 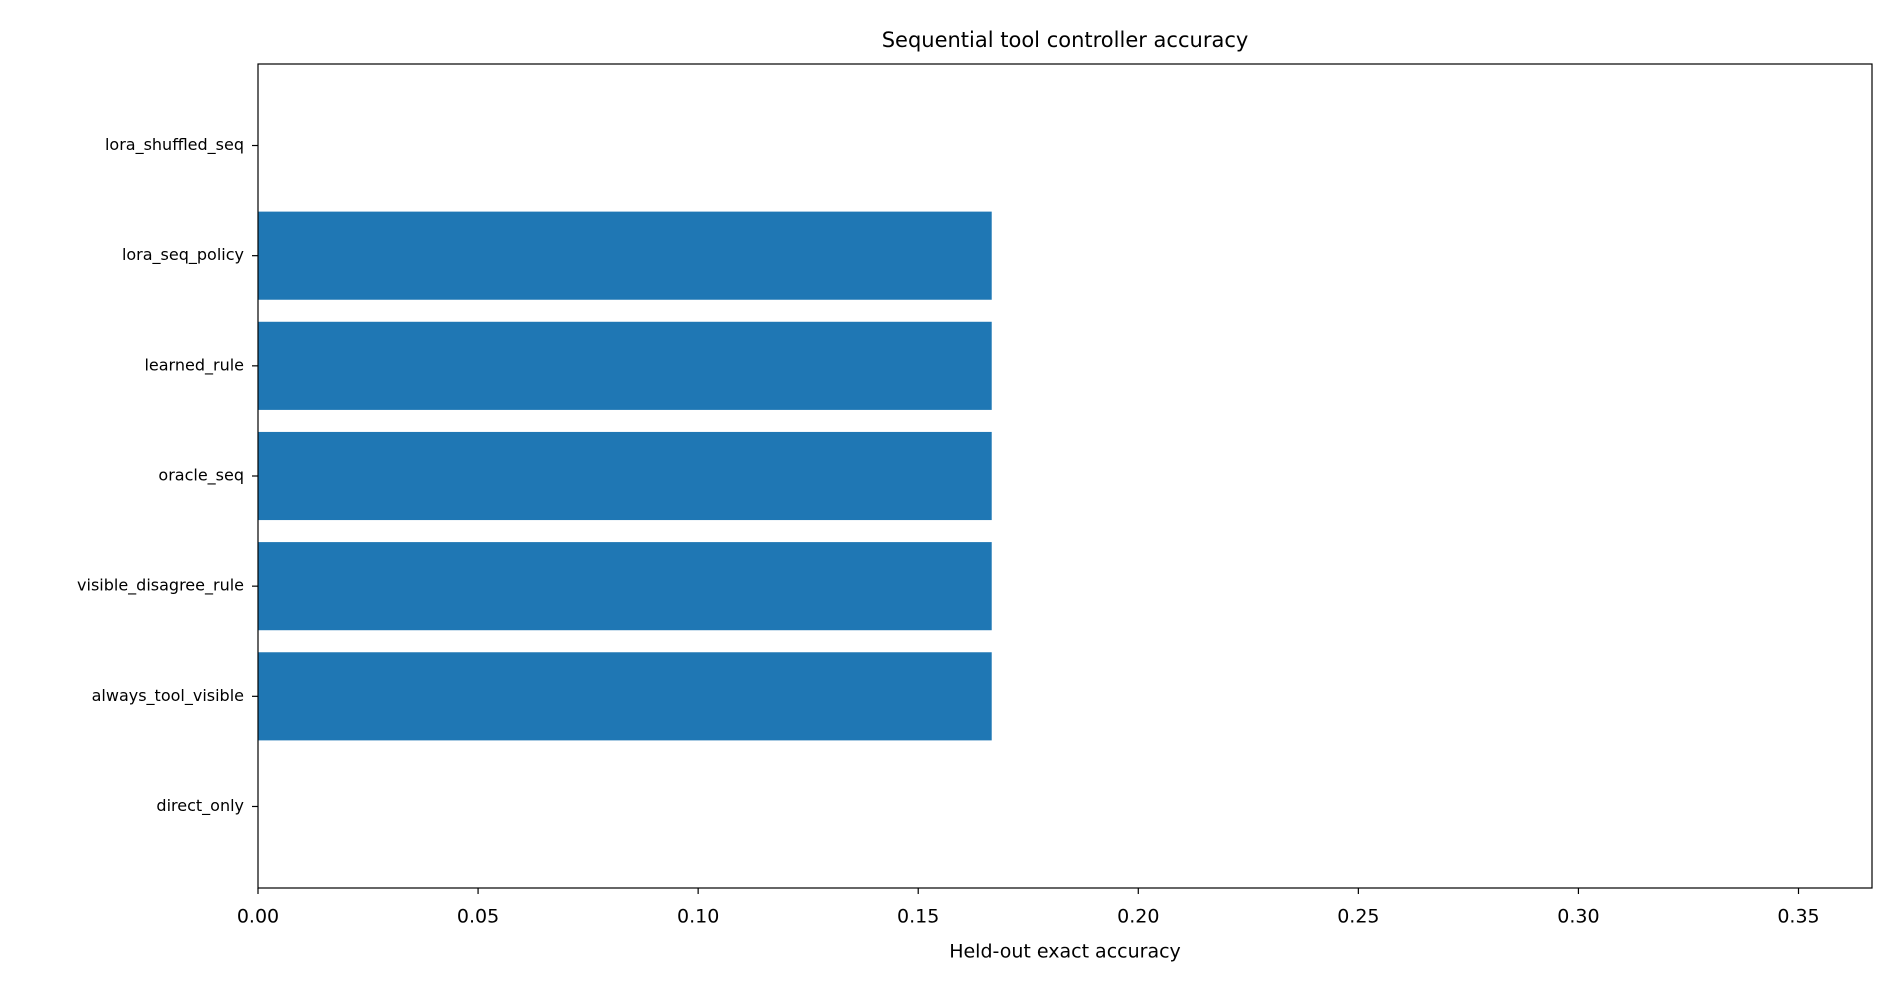 I want to click on y-tick-label: oracle_seq, so click(x=201, y=476).